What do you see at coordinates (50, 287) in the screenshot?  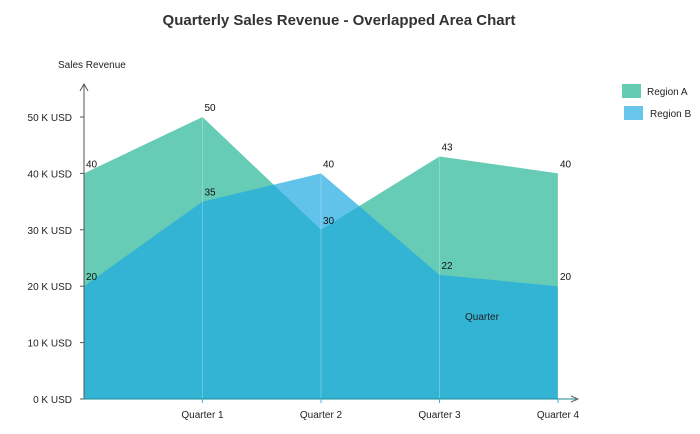 I see `y-tick-label: 20 K USD` at bounding box center [50, 287].